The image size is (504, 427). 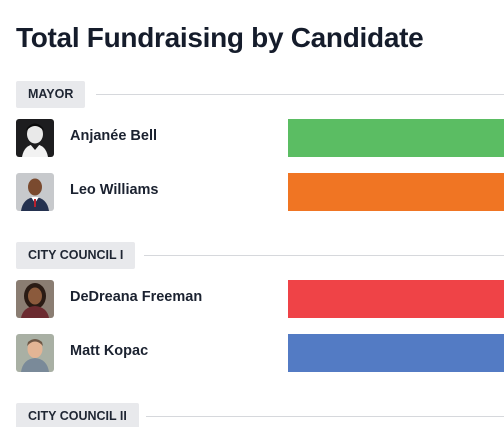 What do you see at coordinates (109, 351) in the screenshot?
I see `candidate-name: Matt Kopac` at bounding box center [109, 351].